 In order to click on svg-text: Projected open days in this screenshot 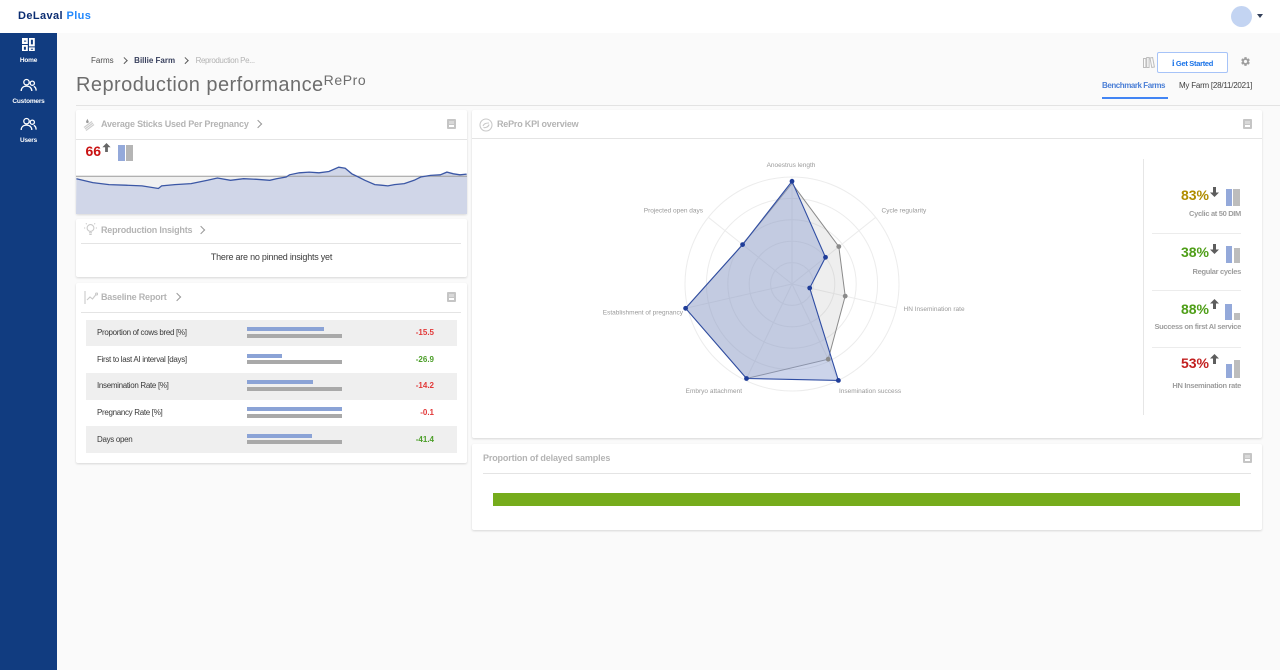, I will do `click(674, 211)`.